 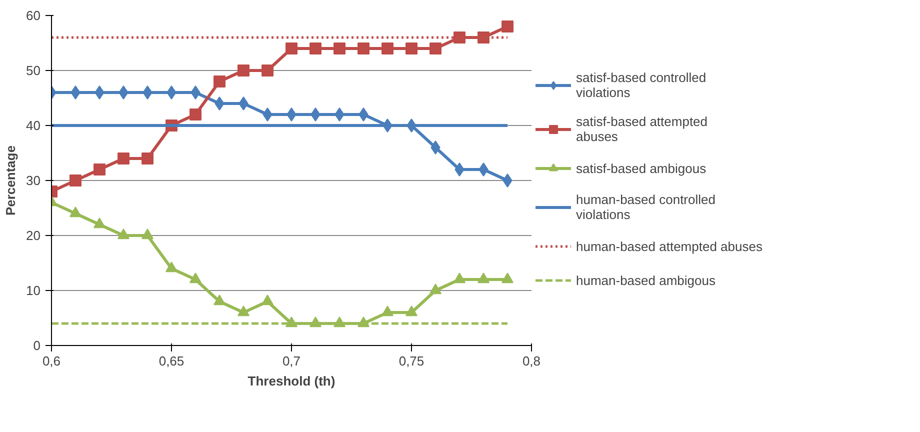 I want to click on legend-label: satisf-based ambigous, so click(x=641, y=168).